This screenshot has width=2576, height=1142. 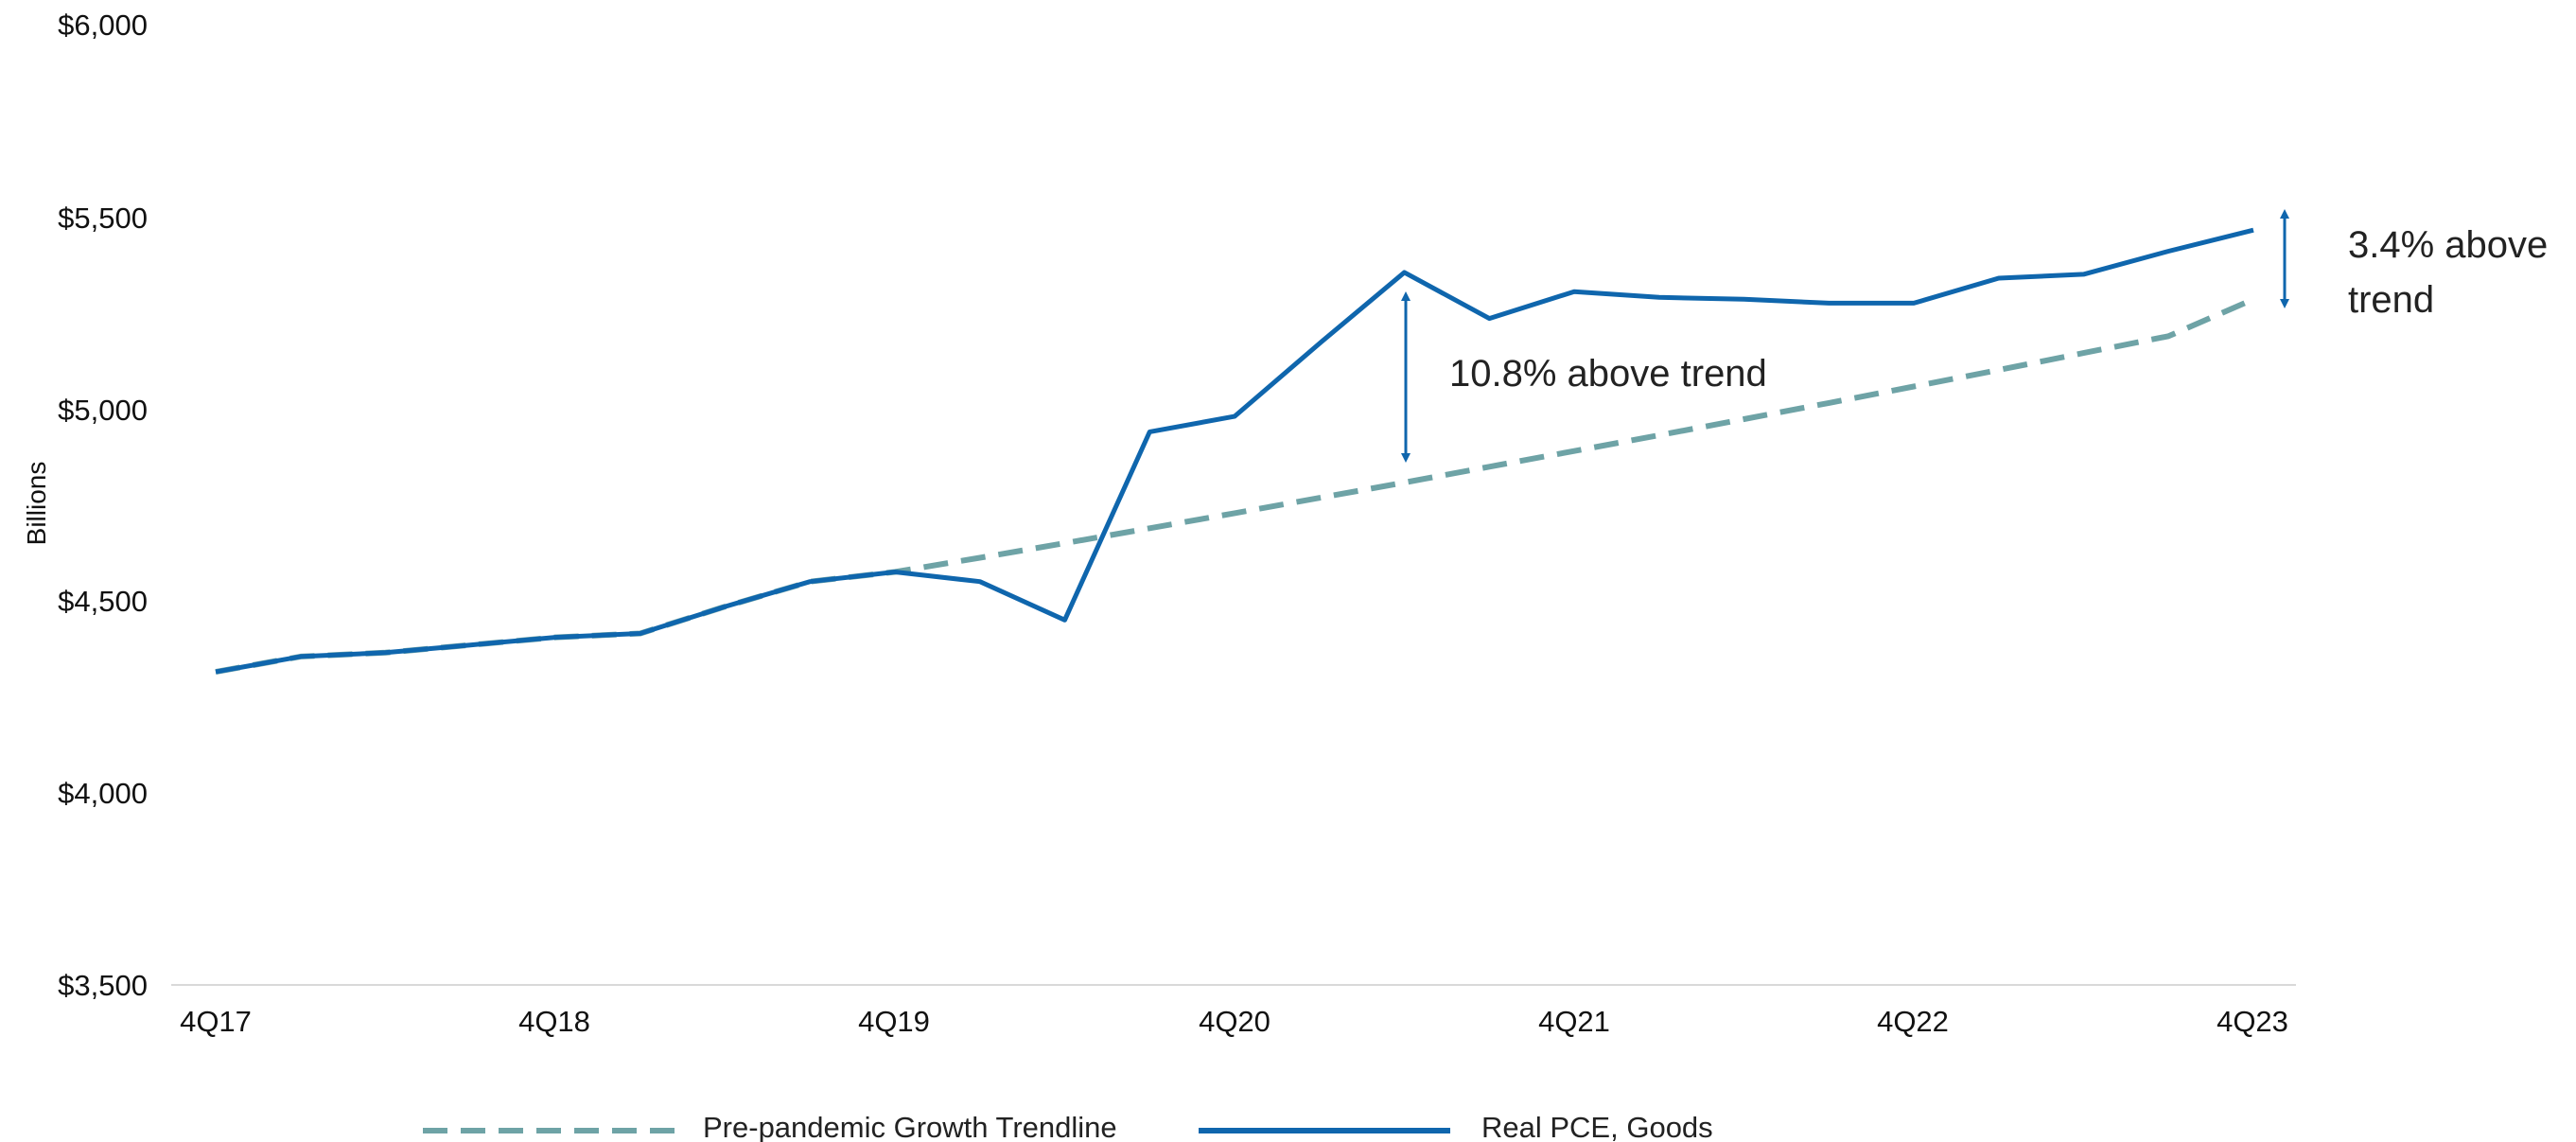 What do you see at coordinates (1574, 1022) in the screenshot?
I see `x-tick-label: 4Q21` at bounding box center [1574, 1022].